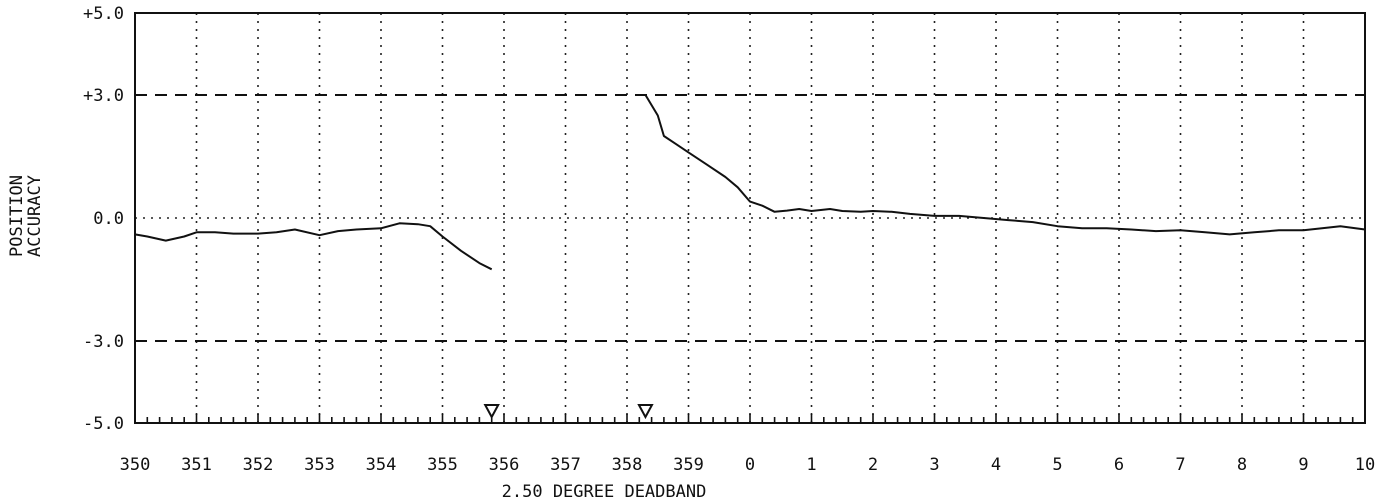 This screenshot has height=502, width=1398. What do you see at coordinates (319, 465) in the screenshot?
I see `x-tick-label: 353` at bounding box center [319, 465].